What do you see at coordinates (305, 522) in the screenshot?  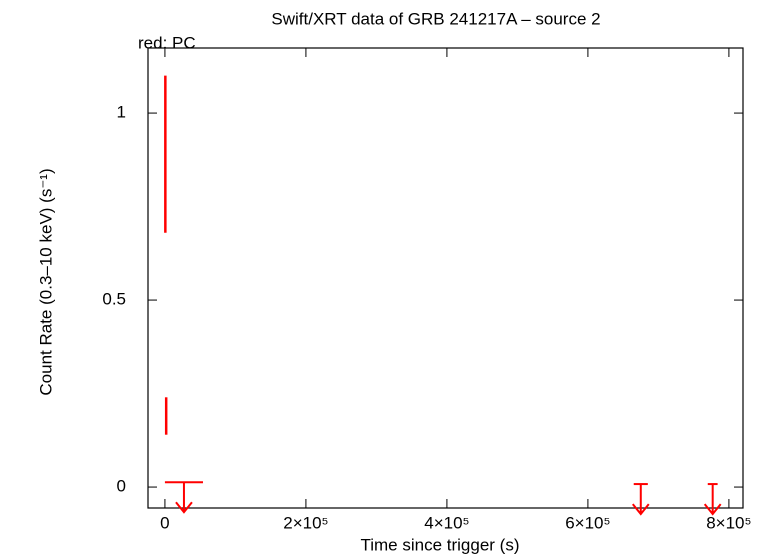 I see `x-tick-label: 2×10⁵` at bounding box center [305, 522].